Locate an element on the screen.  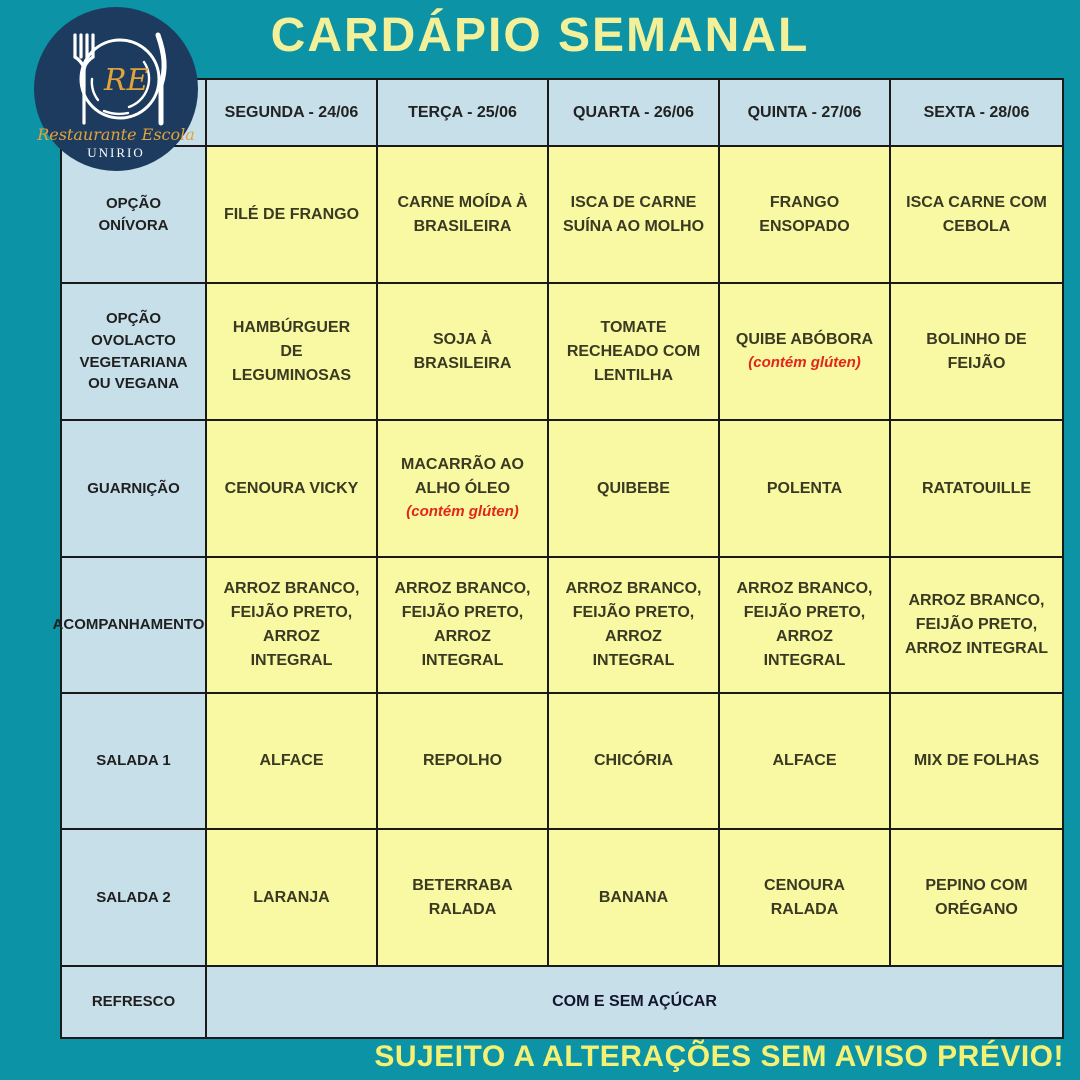
menu-cell-r4-c1: REPOLHO is located at coordinates (463, 762).